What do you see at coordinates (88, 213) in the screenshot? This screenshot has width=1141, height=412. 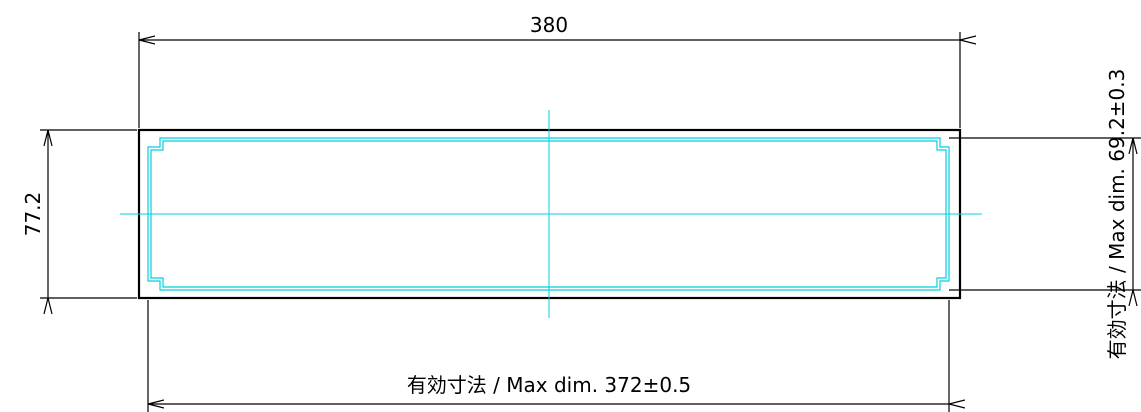 I see `dimension-overall-height` at bounding box center [88, 213].